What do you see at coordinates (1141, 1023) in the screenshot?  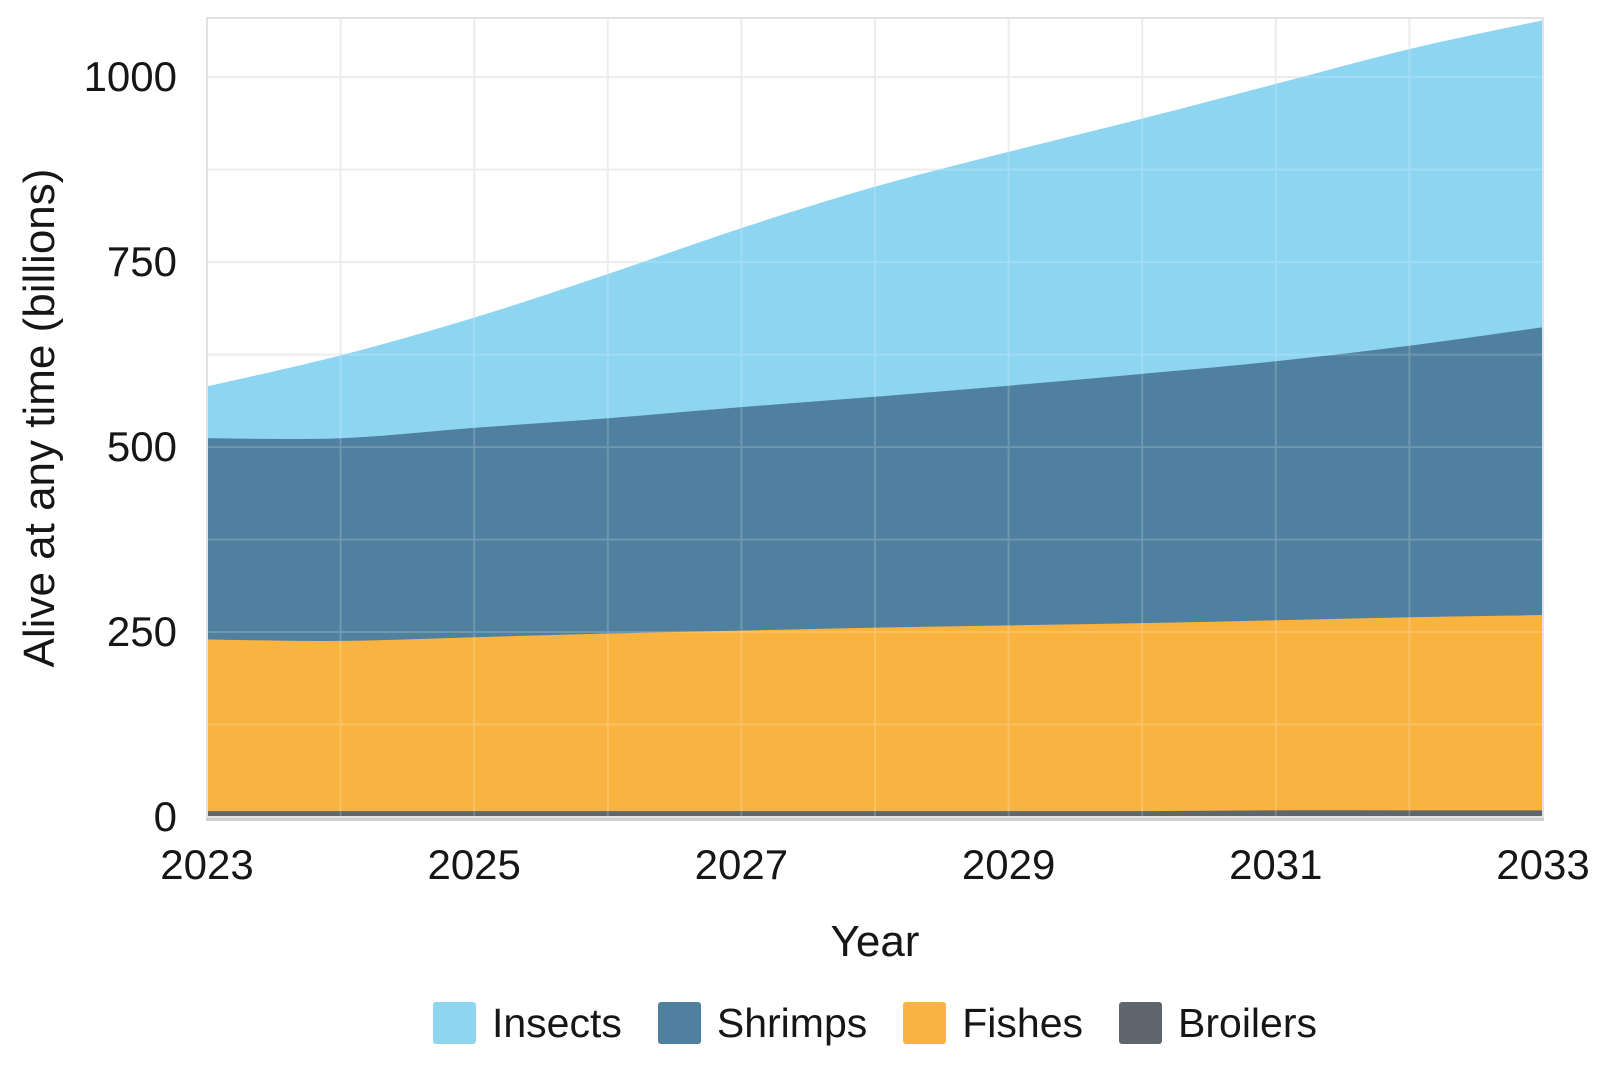 I see `broilers-swatch-icon` at bounding box center [1141, 1023].